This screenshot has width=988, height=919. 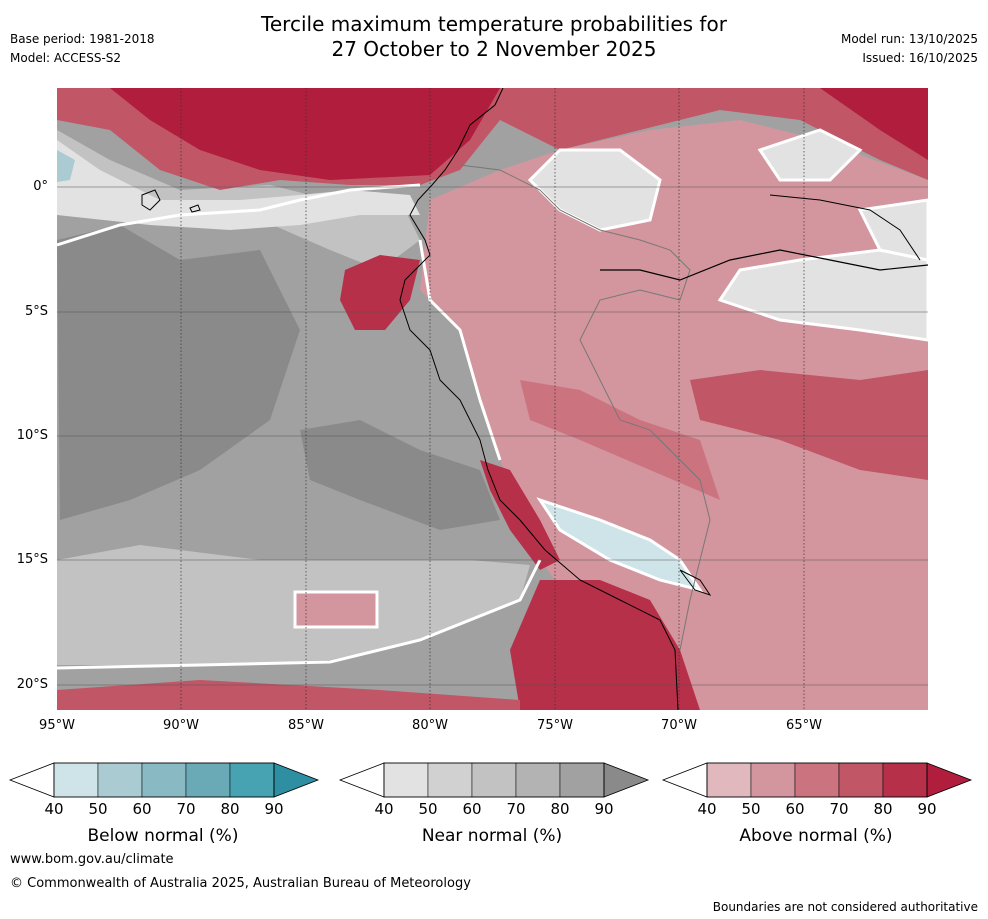 I want to click on lat-label-10s: 10°S, so click(x=32, y=435).